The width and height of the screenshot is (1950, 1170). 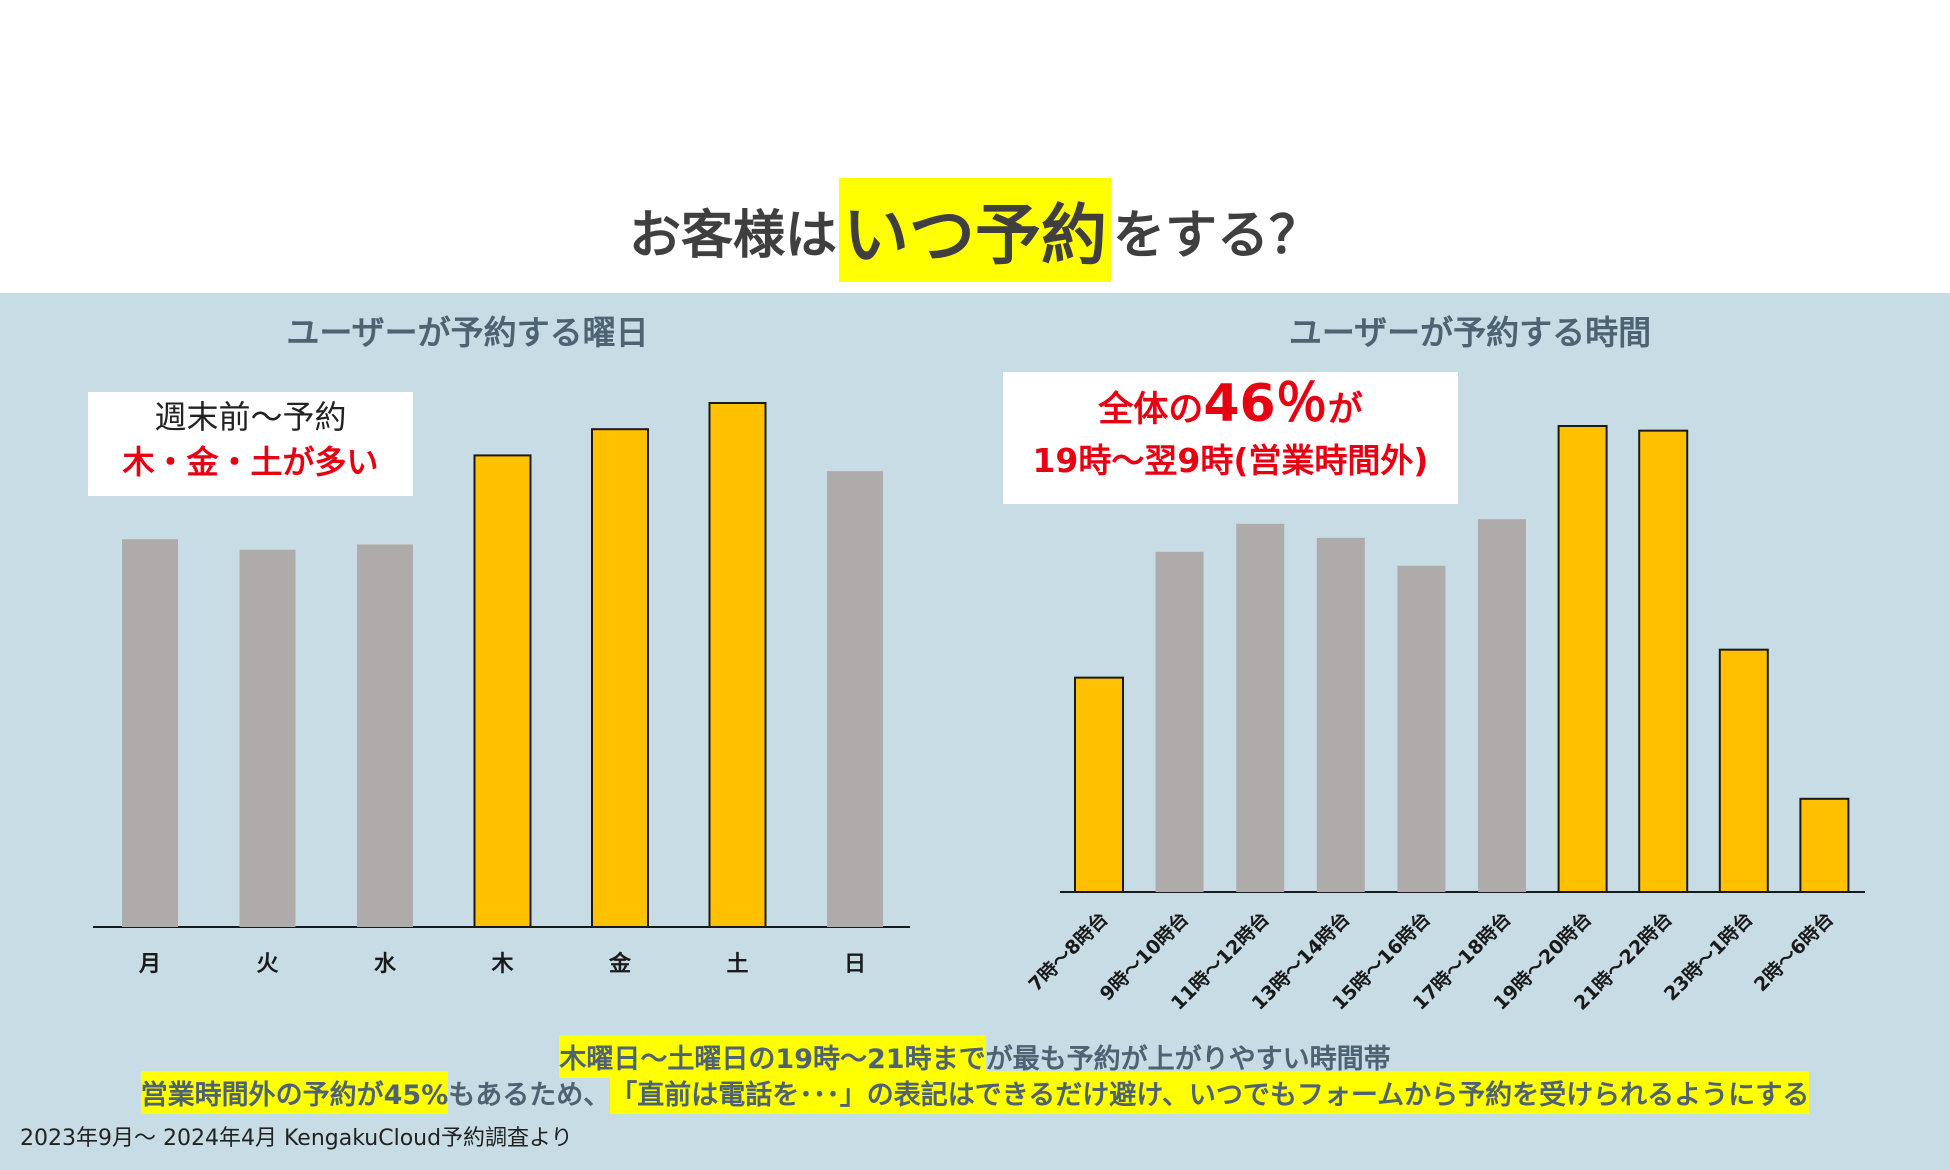 I want to click on title-highlight: いつ予約, so click(x=975, y=230).